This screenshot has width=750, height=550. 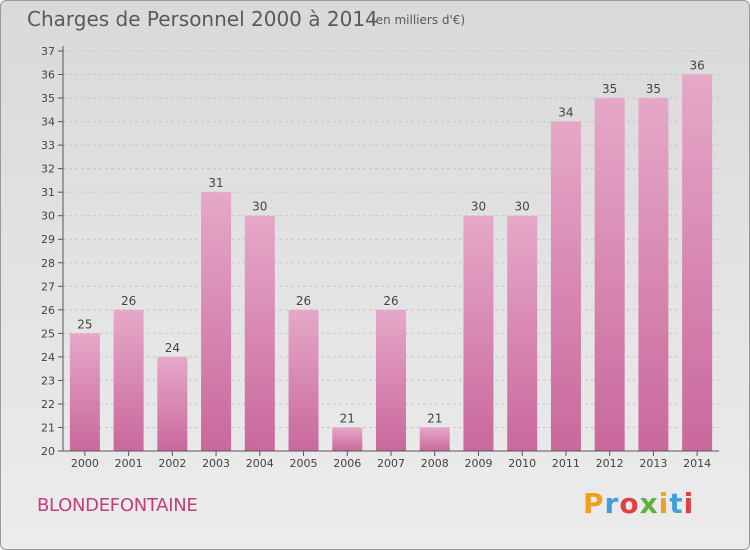 I want to click on y-tick-label: 31, so click(x=48, y=192).